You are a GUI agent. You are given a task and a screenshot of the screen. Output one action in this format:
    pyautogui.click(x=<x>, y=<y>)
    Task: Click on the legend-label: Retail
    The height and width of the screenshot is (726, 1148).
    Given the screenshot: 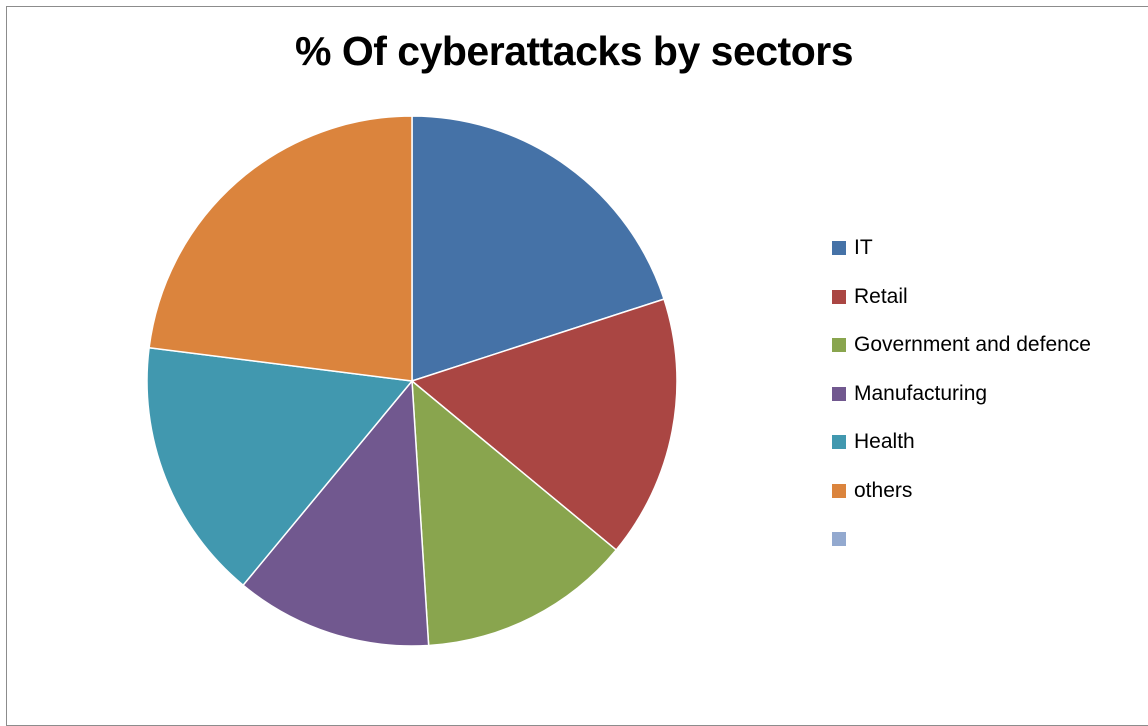 What is the action you would take?
    pyautogui.click(x=881, y=296)
    